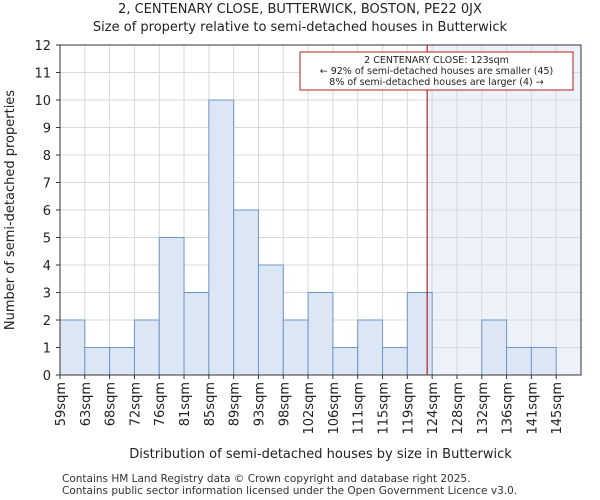 Image resolution: width=600 pixels, height=500 pixels. What do you see at coordinates (246, 292) in the screenshot?
I see `bar-89sqm` at bounding box center [246, 292].